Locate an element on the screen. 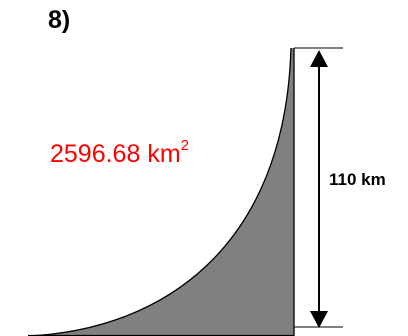 The image size is (408, 336). area-label: 2596.68 km2 is located at coordinates (119, 153).